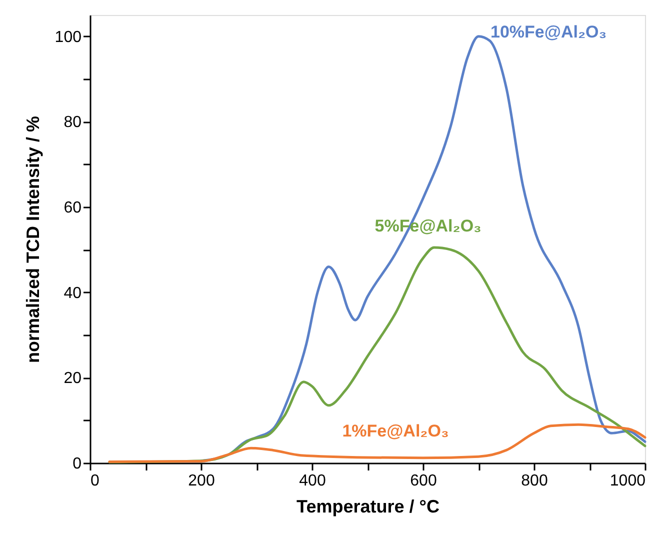  Describe the element at coordinates (32, 240) in the screenshot. I see `y-axis-title: normalized TCD Intensity / %` at that location.